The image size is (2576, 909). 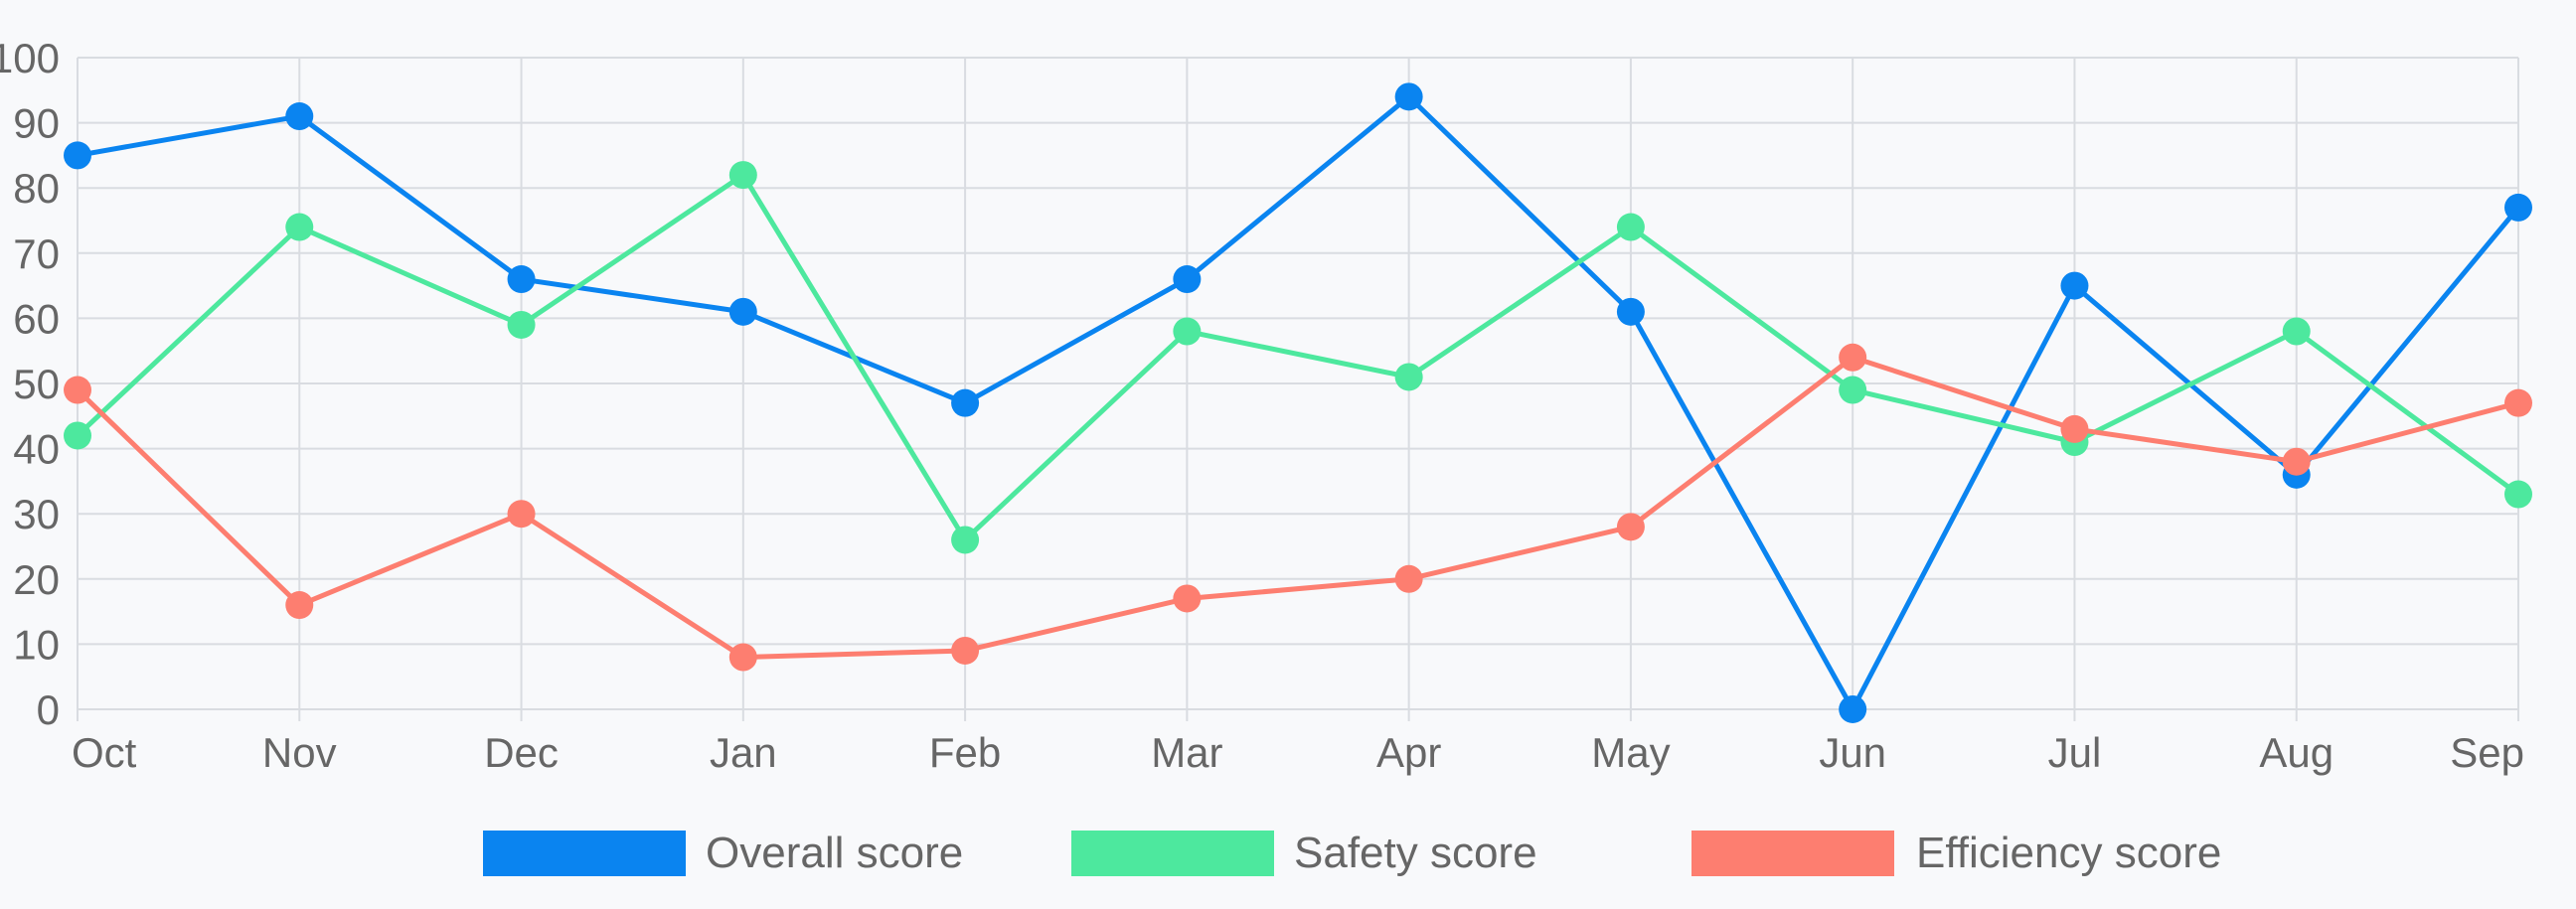 I want to click on y-tick-label: 70, so click(x=36, y=253).